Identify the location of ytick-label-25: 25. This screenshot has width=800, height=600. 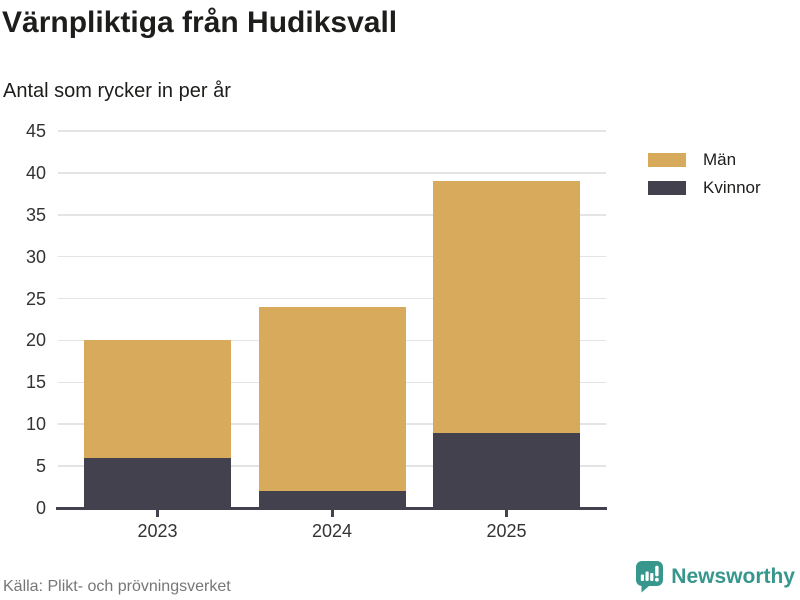
(35, 298).